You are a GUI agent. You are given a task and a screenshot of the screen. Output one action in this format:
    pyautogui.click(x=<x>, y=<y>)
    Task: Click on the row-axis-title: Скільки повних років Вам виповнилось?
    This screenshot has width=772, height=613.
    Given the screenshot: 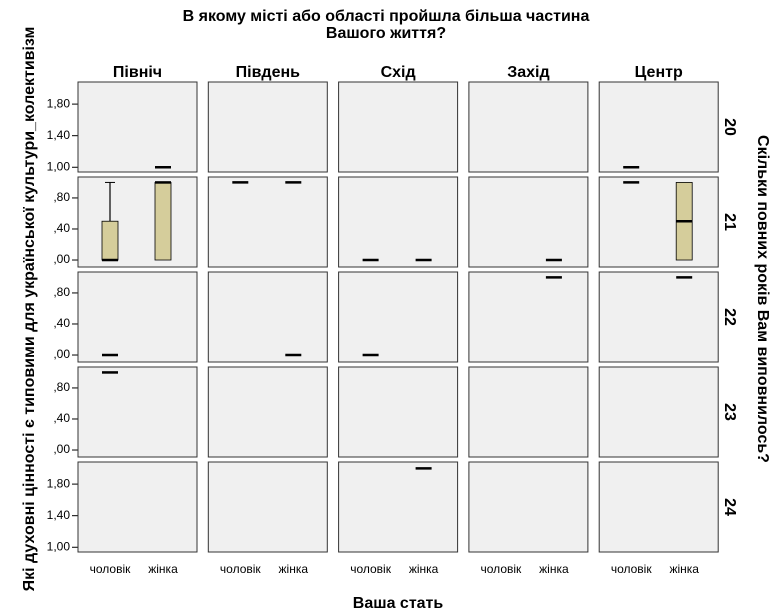 What is the action you would take?
    pyautogui.click(x=762, y=299)
    